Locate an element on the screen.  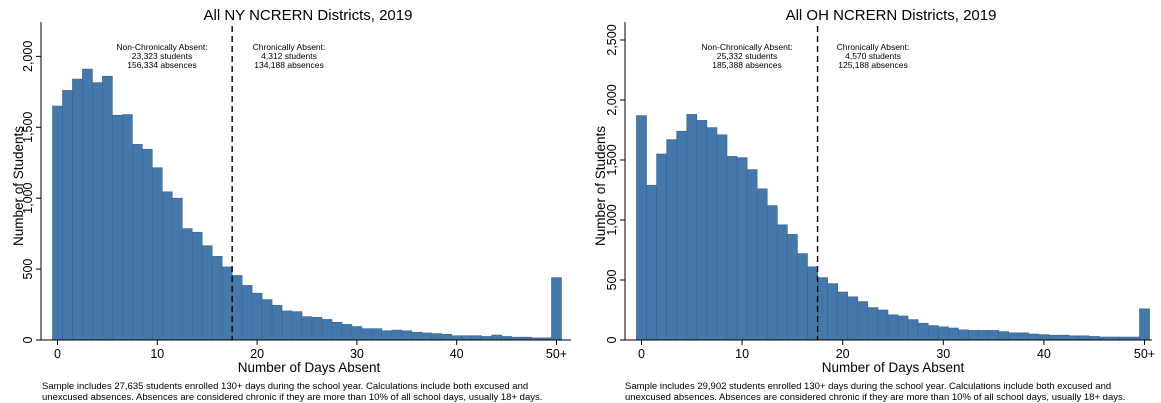
y-axis: 0 500 1,000 1,500 2,000 2,500 is located at coordinates (615, 182).